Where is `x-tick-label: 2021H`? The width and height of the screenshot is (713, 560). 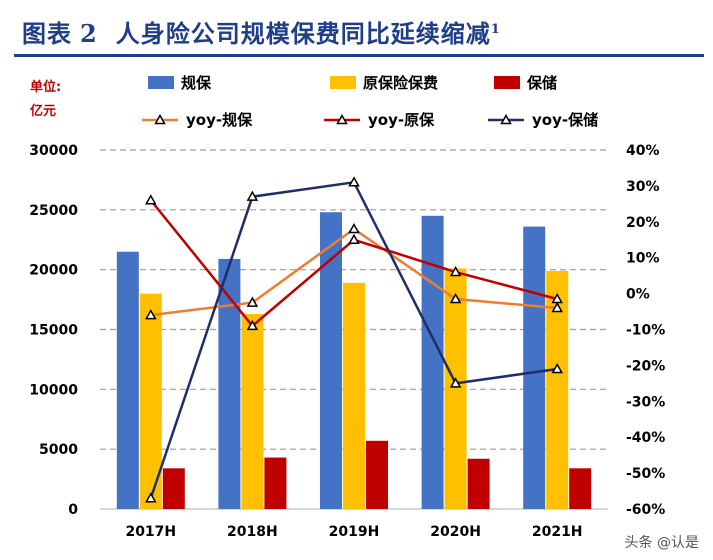
x-tick-label: 2021H is located at coordinates (557, 532).